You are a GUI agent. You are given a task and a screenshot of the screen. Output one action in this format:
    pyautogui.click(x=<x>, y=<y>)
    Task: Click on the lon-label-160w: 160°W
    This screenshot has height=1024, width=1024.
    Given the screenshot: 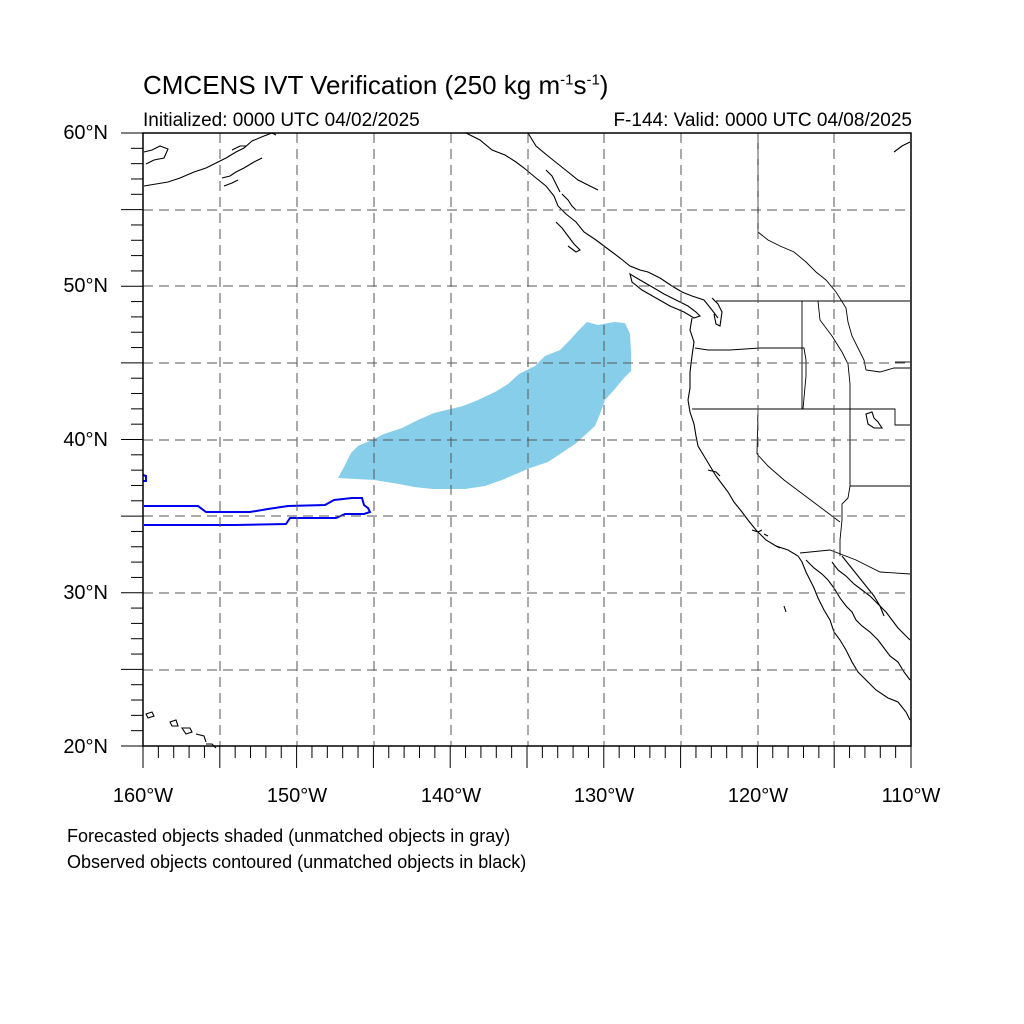 What is the action you would take?
    pyautogui.click(x=143, y=796)
    